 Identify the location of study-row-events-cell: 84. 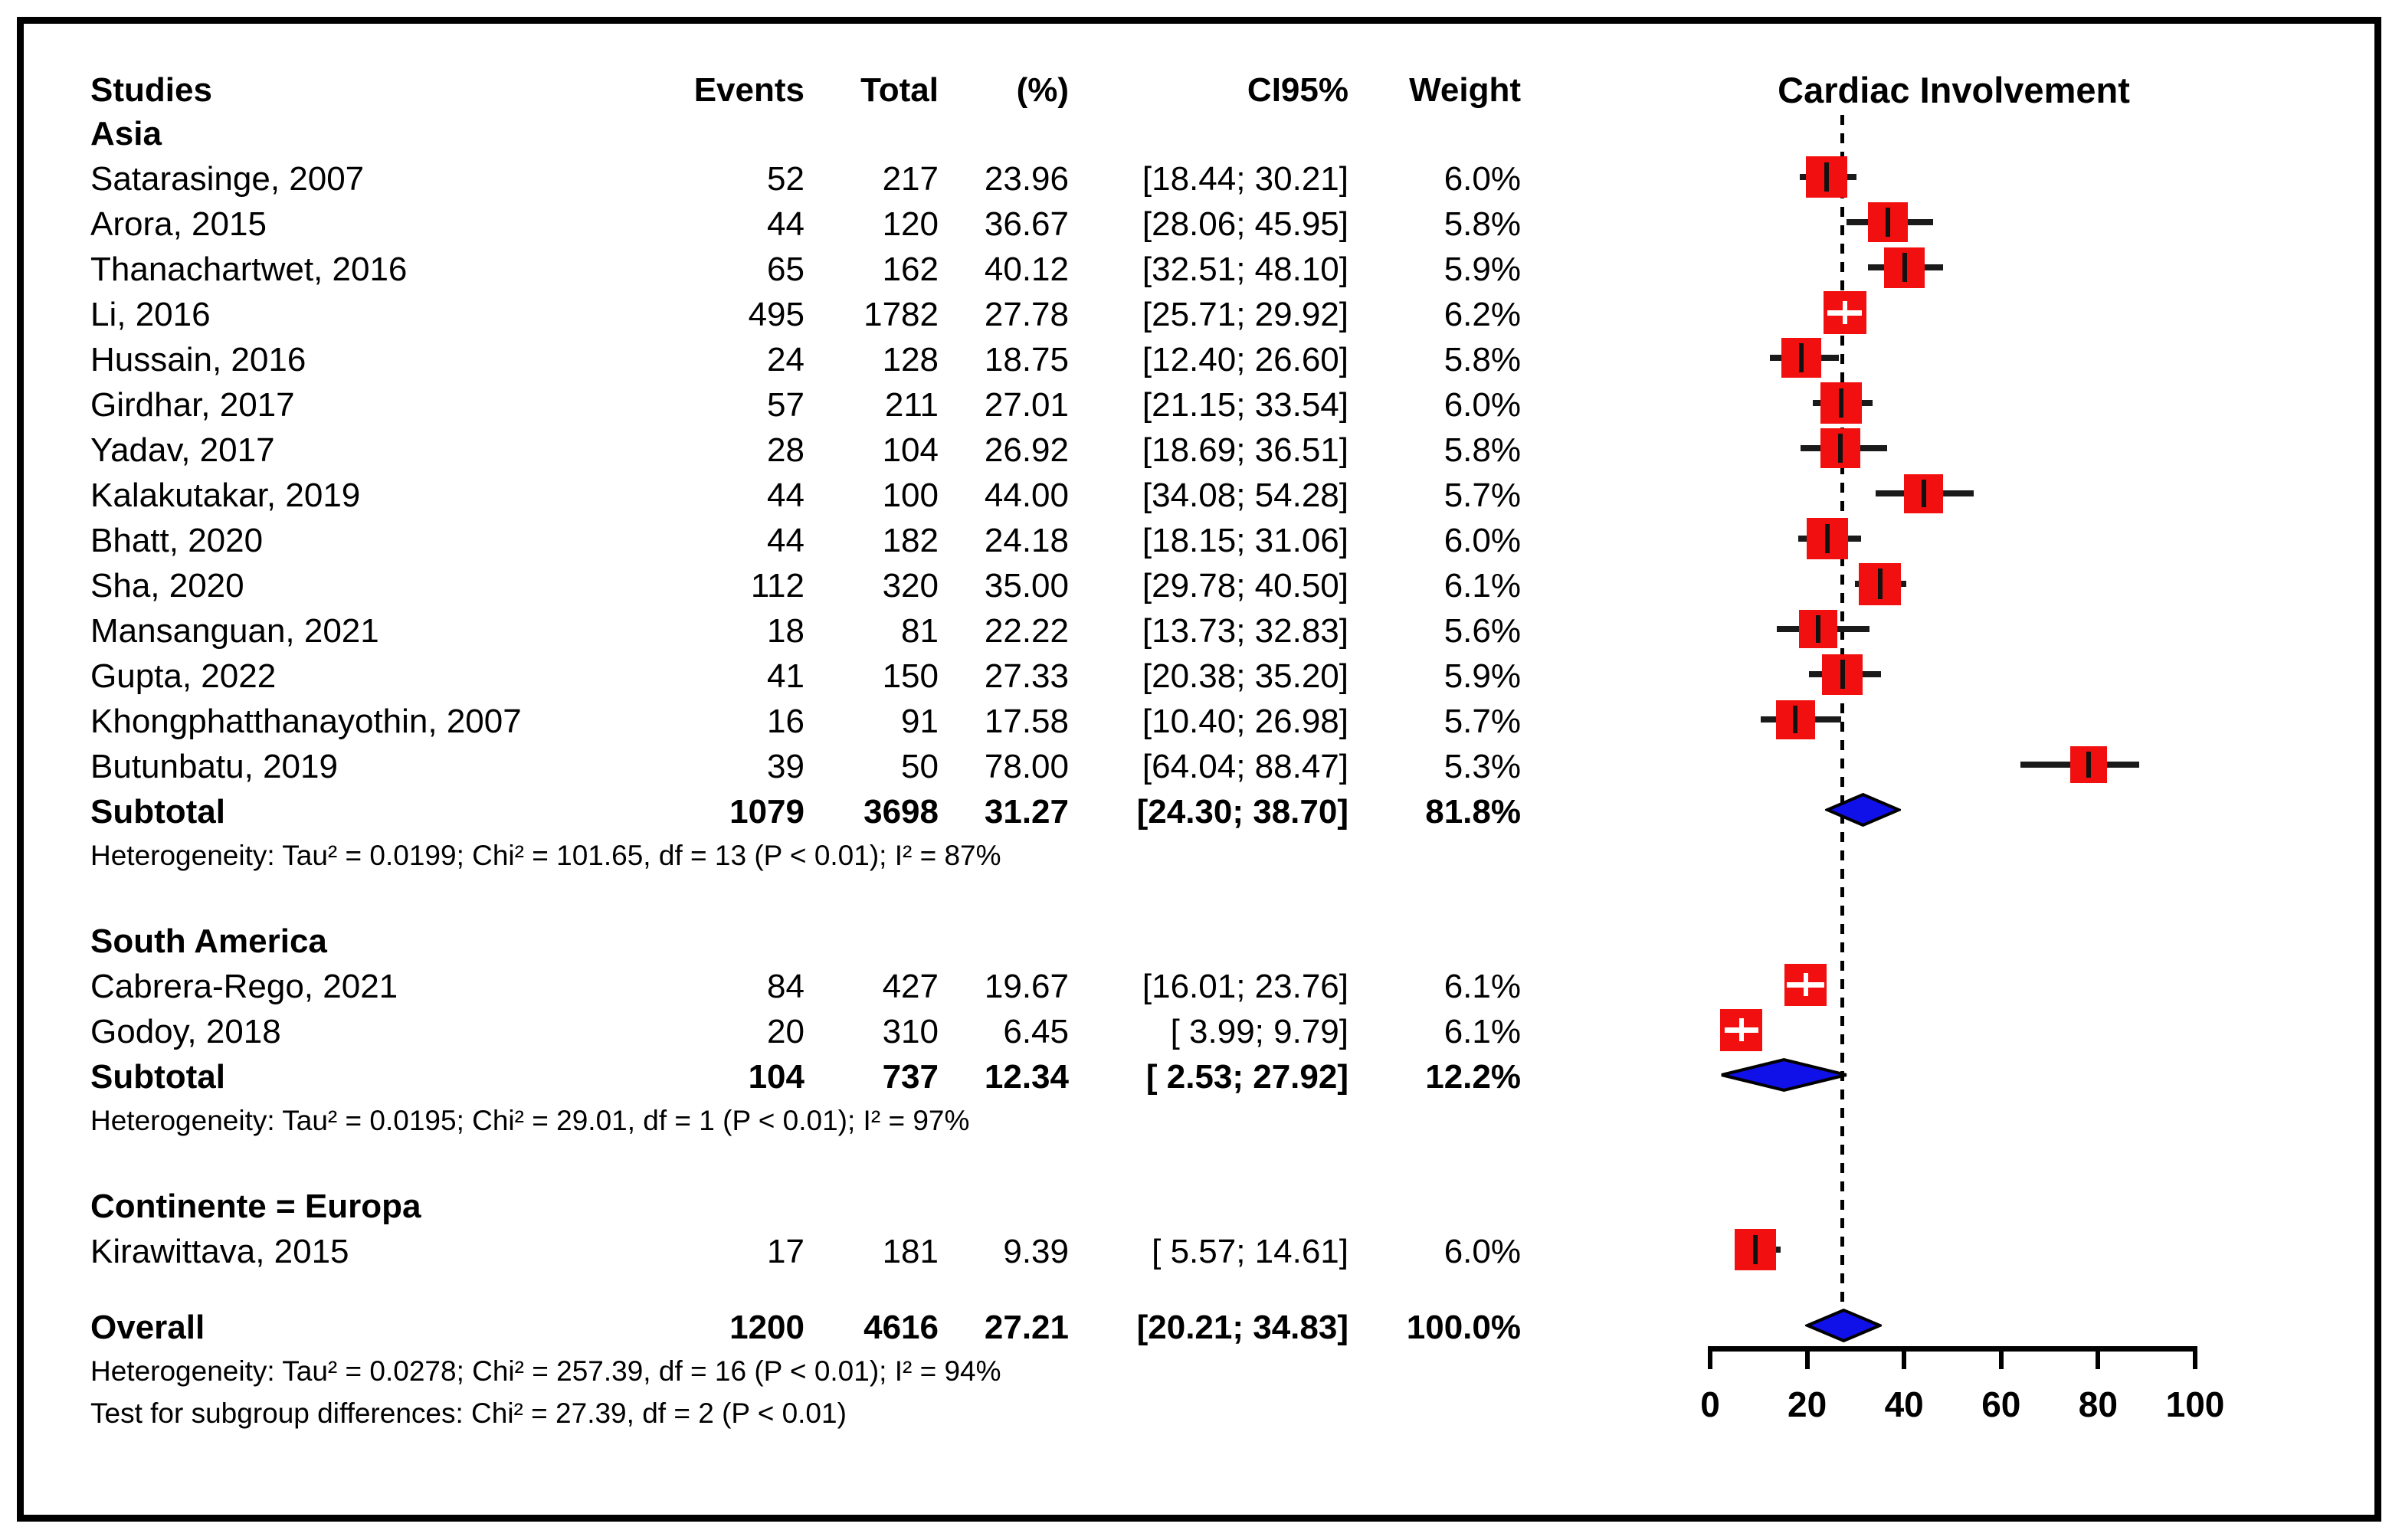
(785, 986).